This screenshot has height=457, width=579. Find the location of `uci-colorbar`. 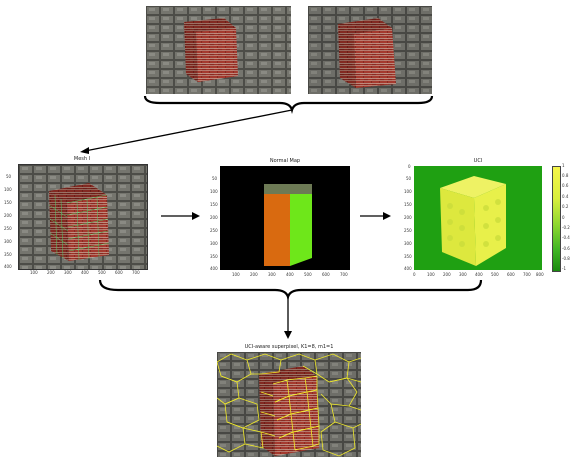

uci-colorbar is located at coordinates (556, 219).